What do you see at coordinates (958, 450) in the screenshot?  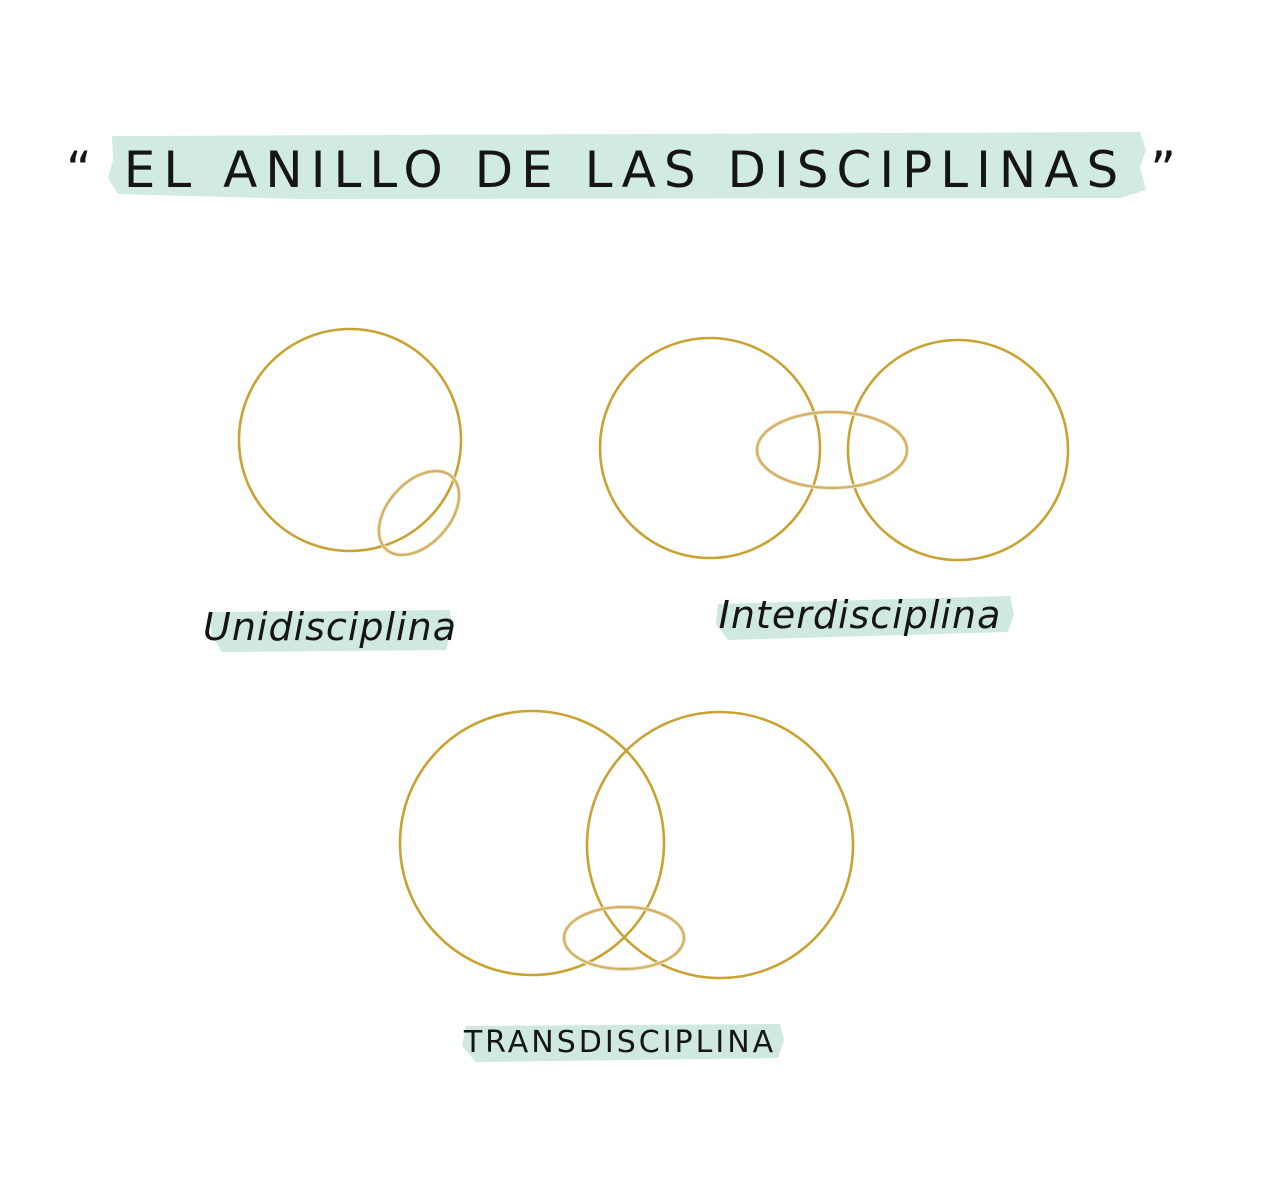 I see `interdisciplina-right-ring` at bounding box center [958, 450].